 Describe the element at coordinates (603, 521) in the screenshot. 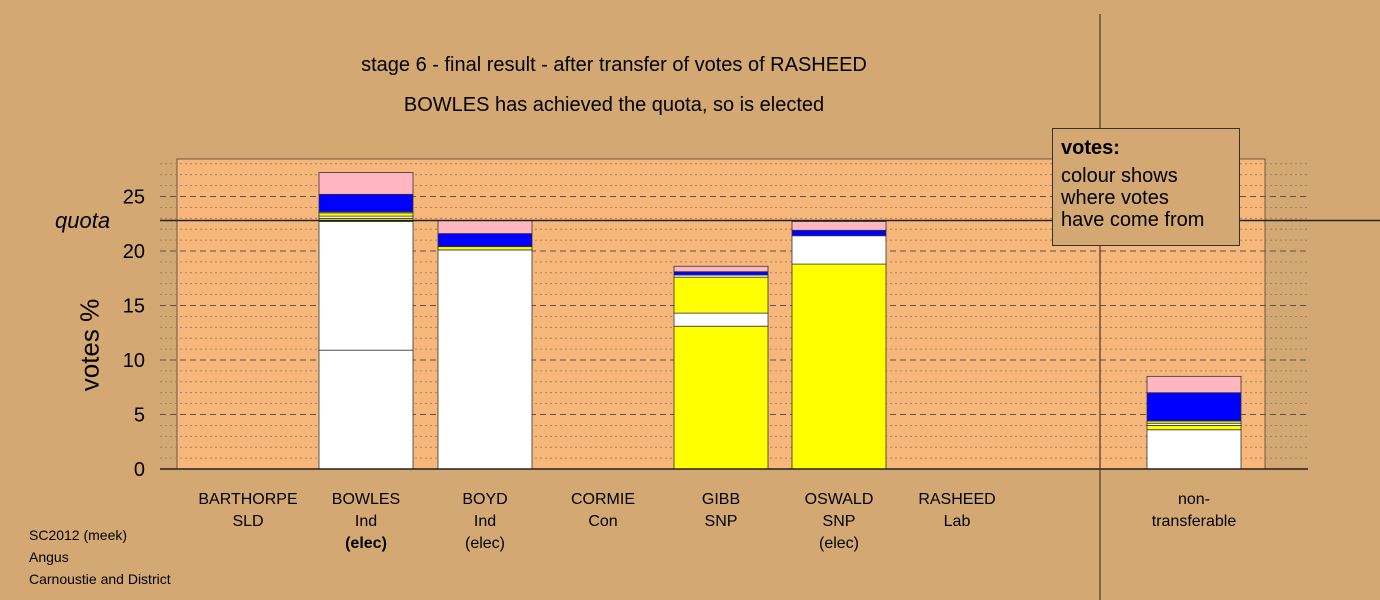

I see `candidate-party: Con` at that location.